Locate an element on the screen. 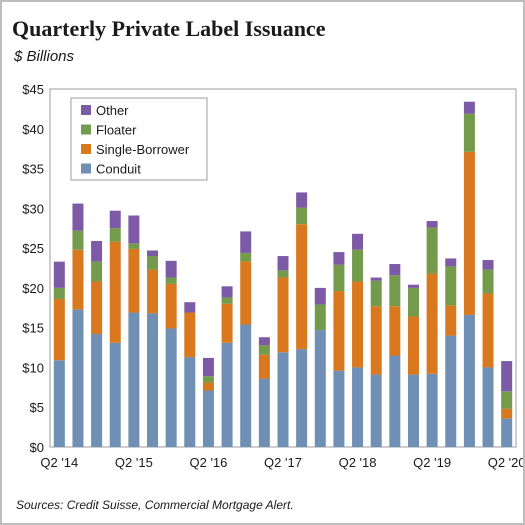 This screenshot has height=525, width=525. chart-title: Quarterly Private Label Issuance is located at coordinates (169, 28).